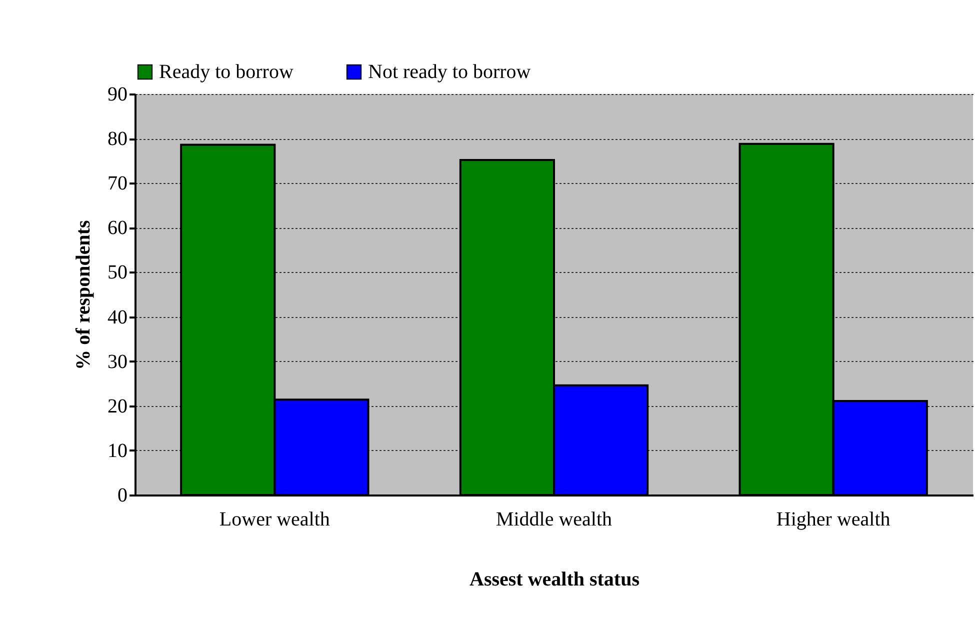 Image resolution: width=975 pixels, height=629 pixels. What do you see at coordinates (118, 406) in the screenshot?
I see `y-tick-label: 20` at bounding box center [118, 406].